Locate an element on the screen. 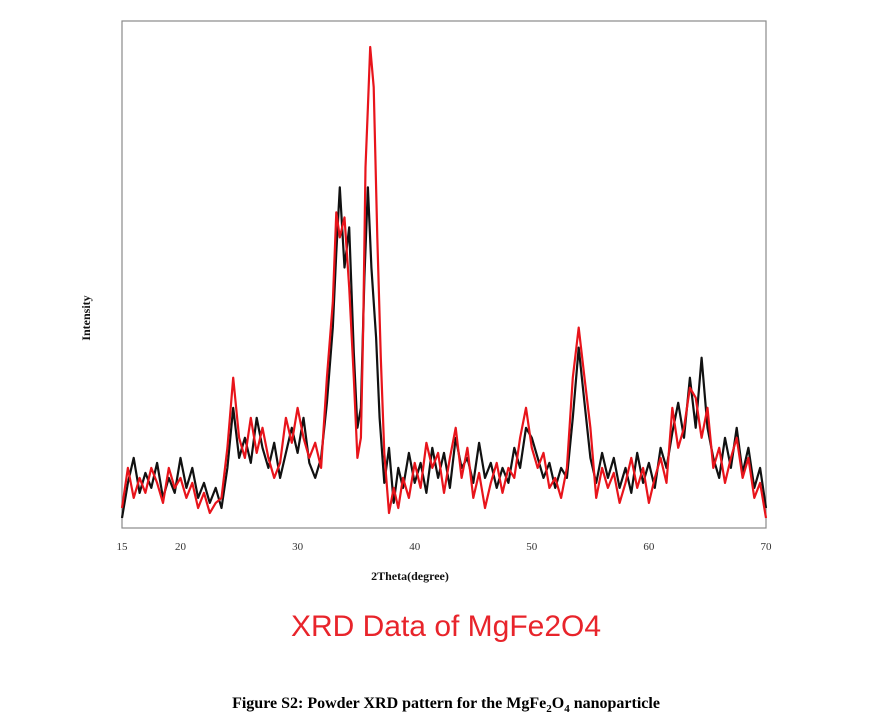 This screenshot has height=728, width=892. caption-sub2: 4 is located at coordinates (567, 709).